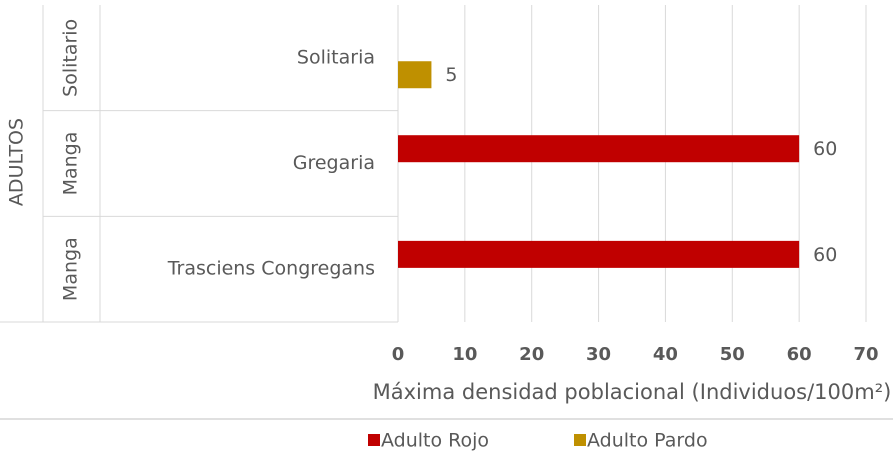 The image size is (893, 461). I want to click on x-tick-label: 70, so click(865, 354).